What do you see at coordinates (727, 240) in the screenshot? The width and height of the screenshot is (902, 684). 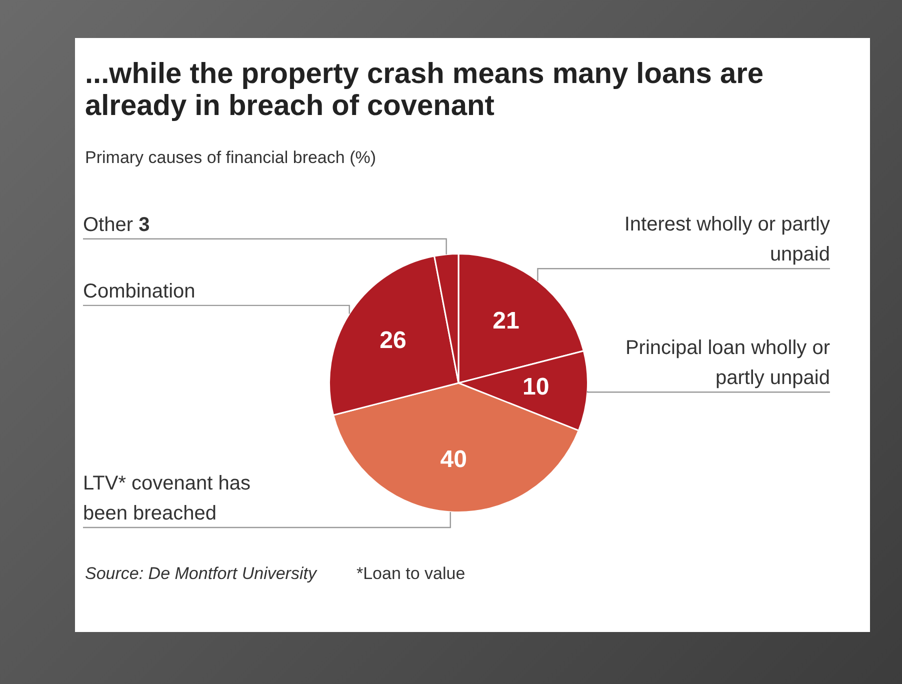 I see `slice-label: Interest wholly or partly unpaid` at bounding box center [727, 240].